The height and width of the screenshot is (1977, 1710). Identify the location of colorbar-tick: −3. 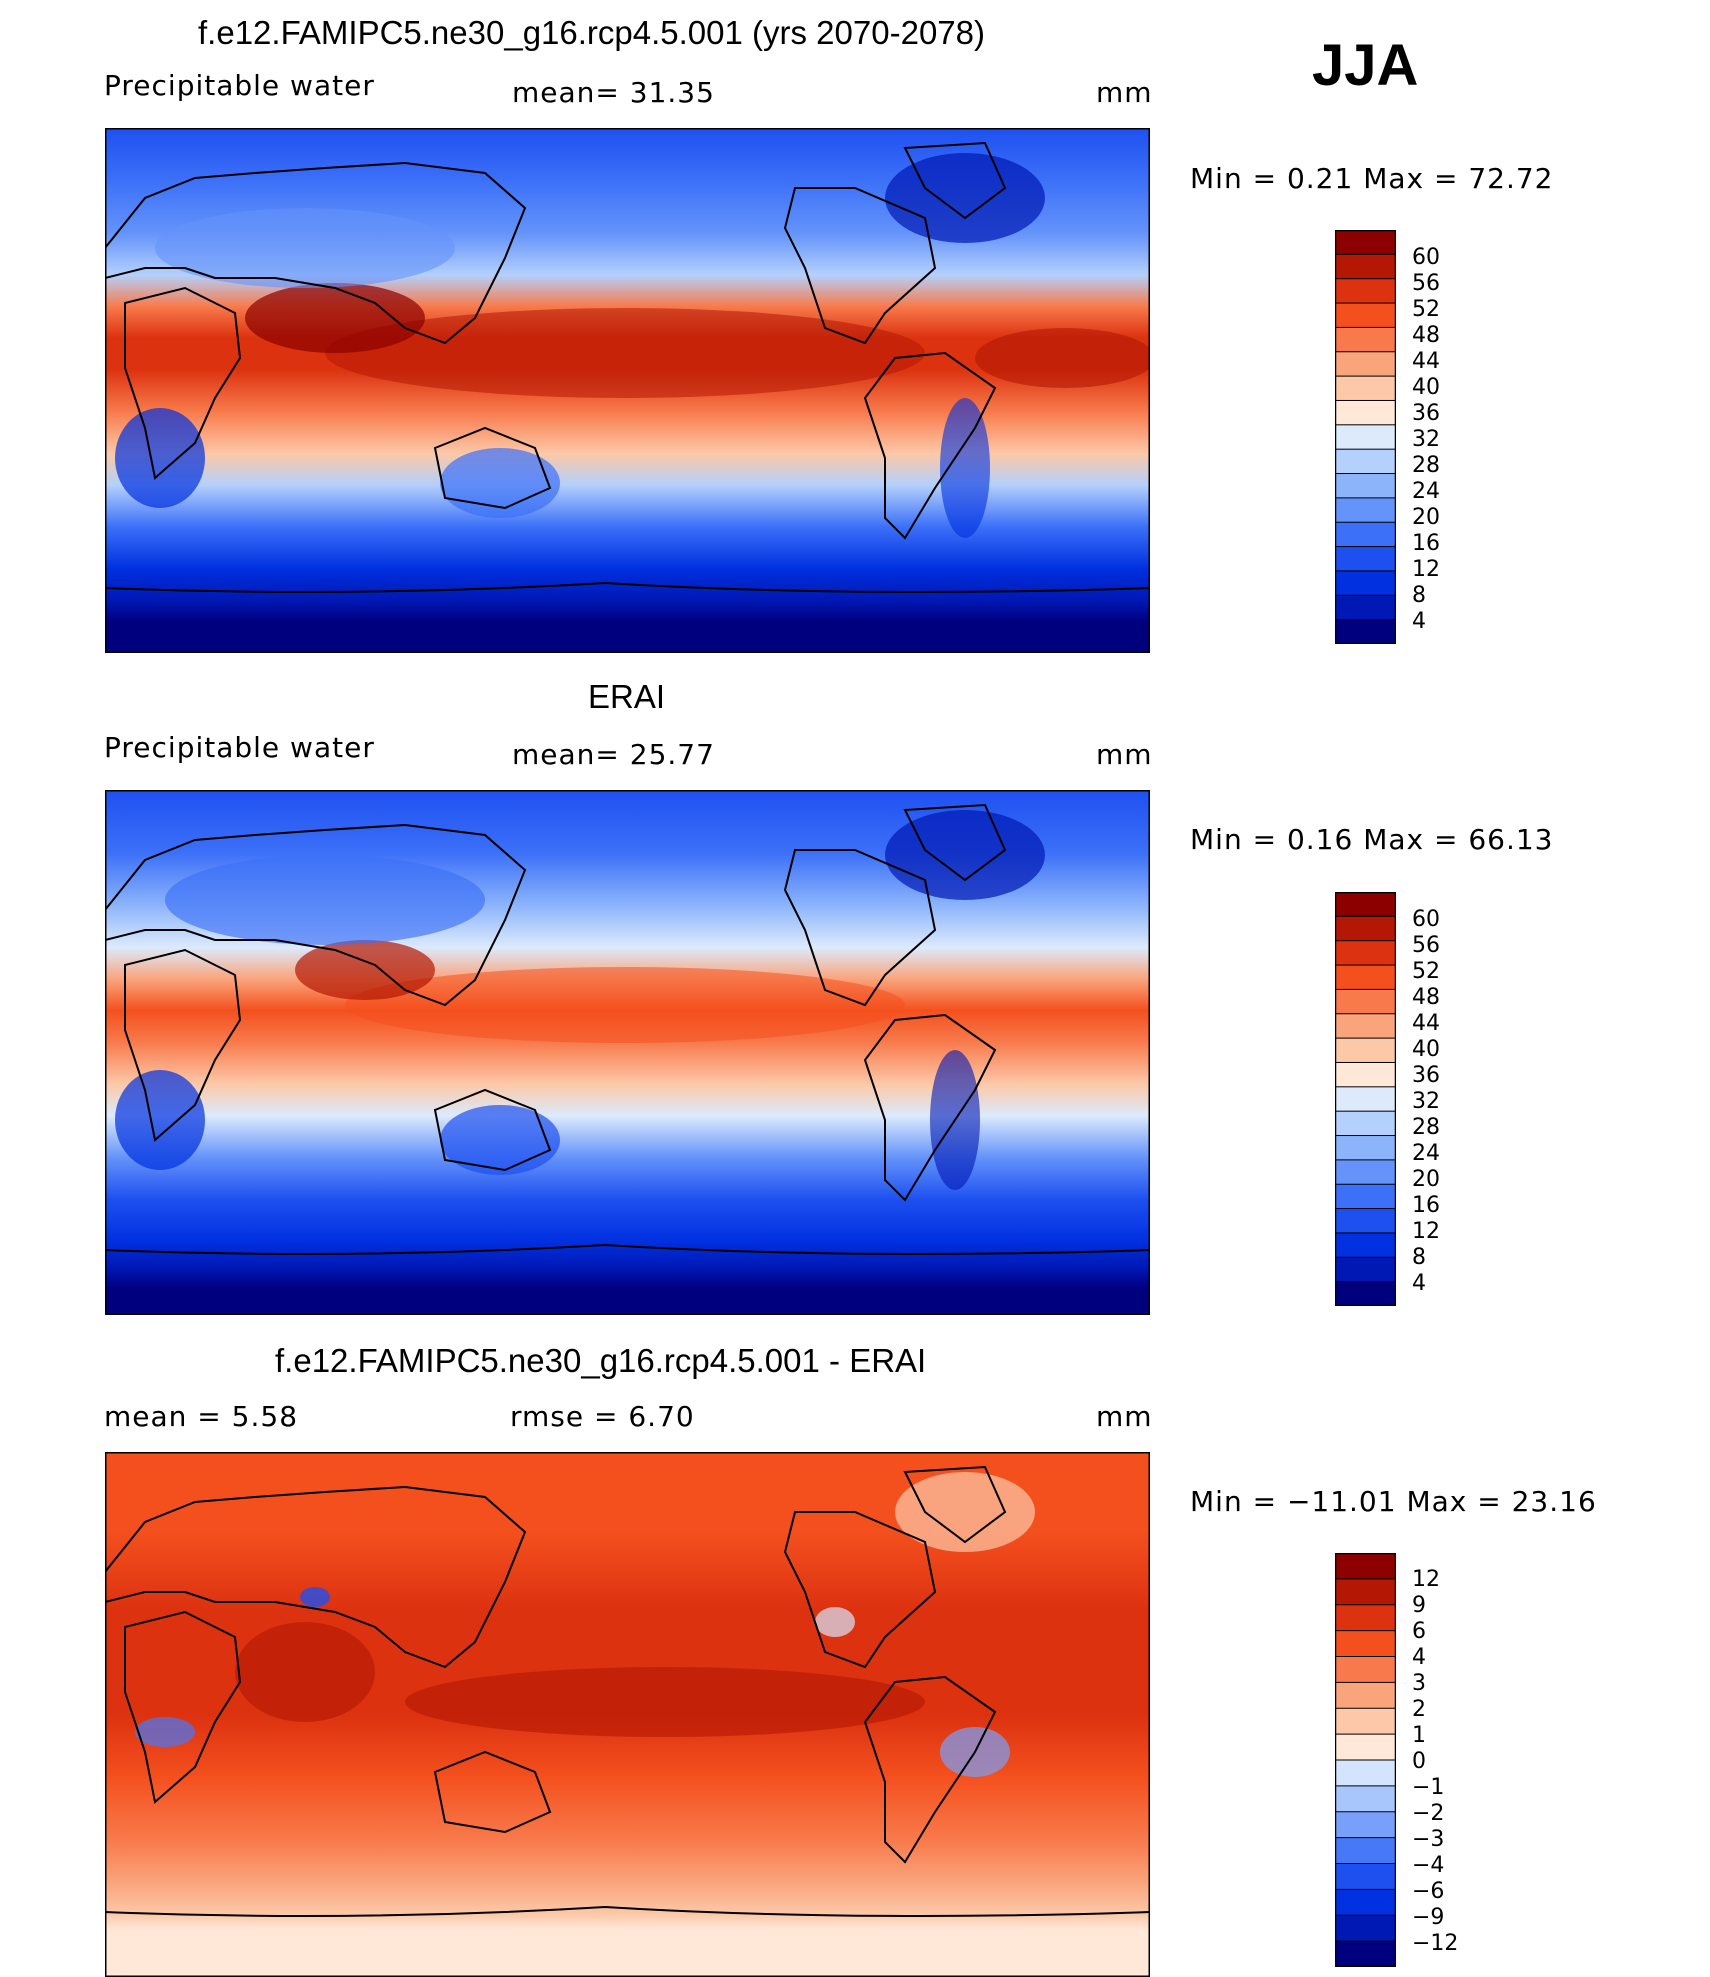
(1428, 1839).